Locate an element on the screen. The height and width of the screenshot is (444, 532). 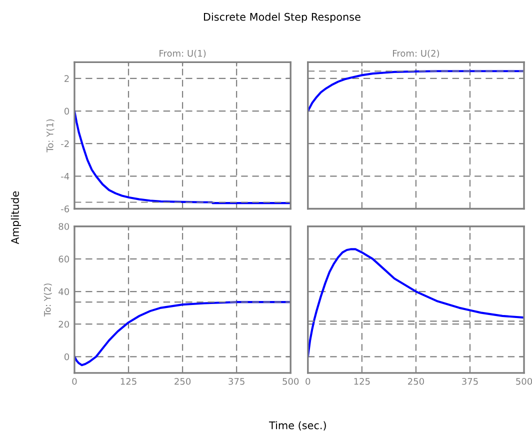
y-tick-label: -2 is located at coordinates (65, 144).